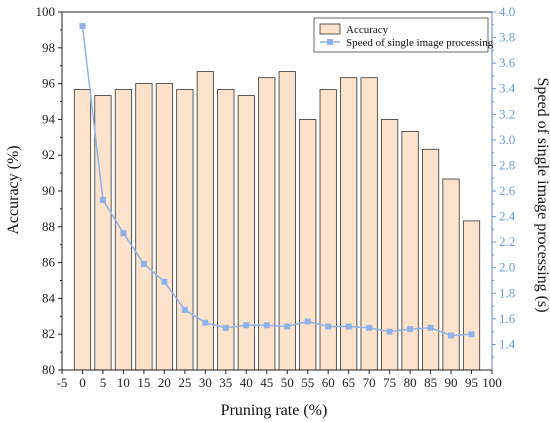 The width and height of the screenshot is (550, 422). What do you see at coordinates (507, 11) in the screenshot?
I see `y-right-tick-label: 4.0` at bounding box center [507, 11].